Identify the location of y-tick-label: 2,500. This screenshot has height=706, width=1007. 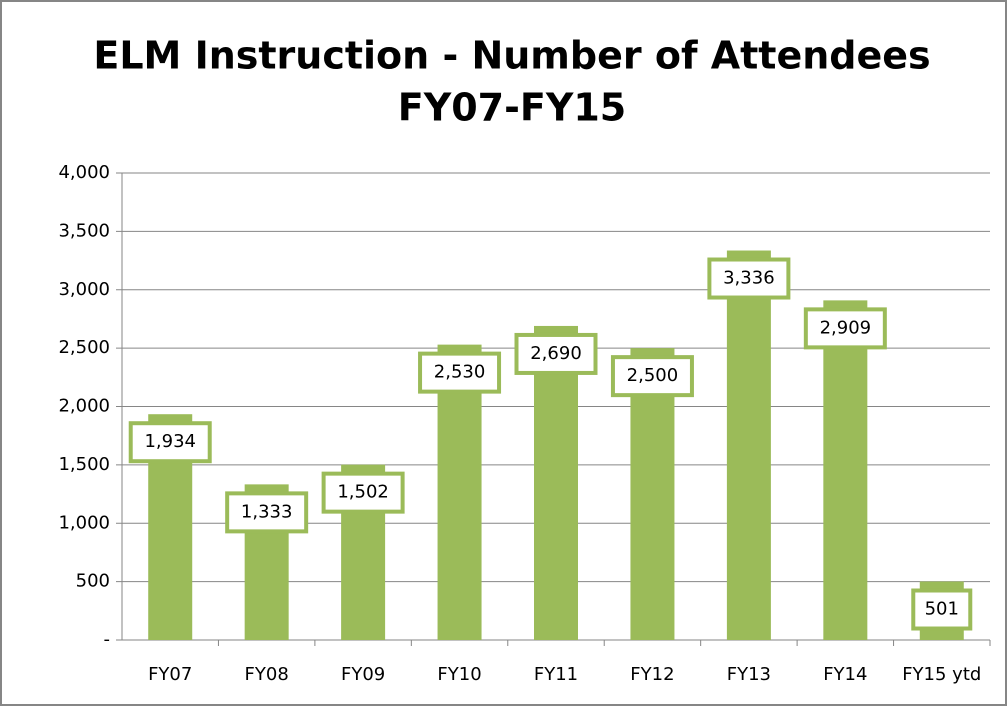
(84, 347).